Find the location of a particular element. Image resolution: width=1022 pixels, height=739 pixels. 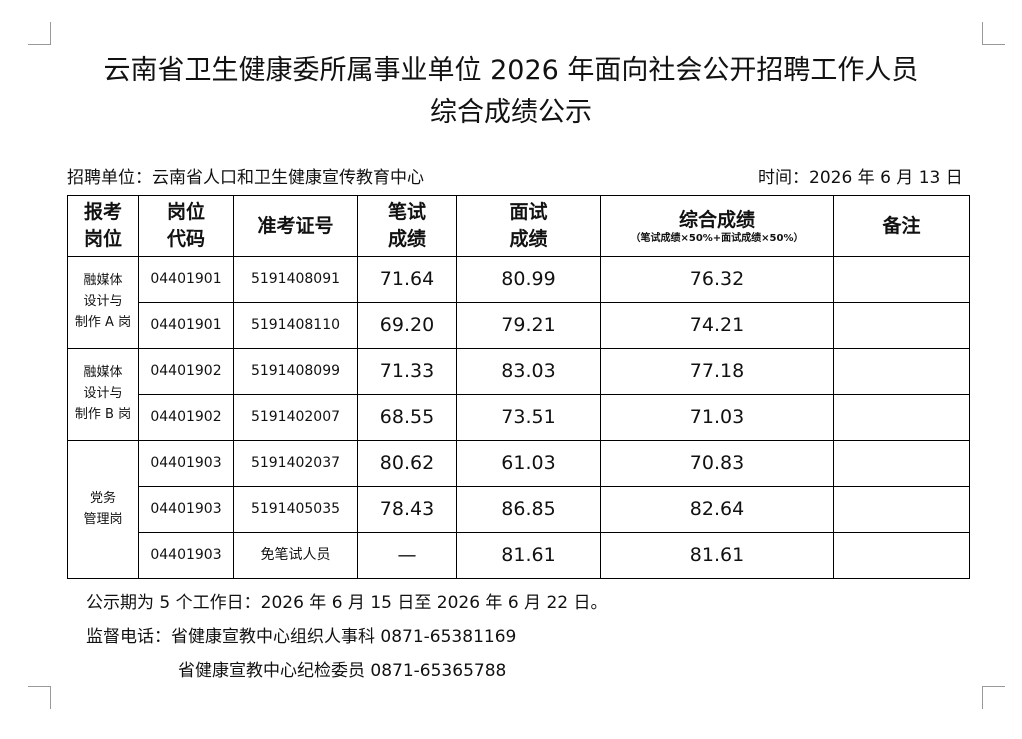

position-text: 制作 A 岗 is located at coordinates (103, 322).